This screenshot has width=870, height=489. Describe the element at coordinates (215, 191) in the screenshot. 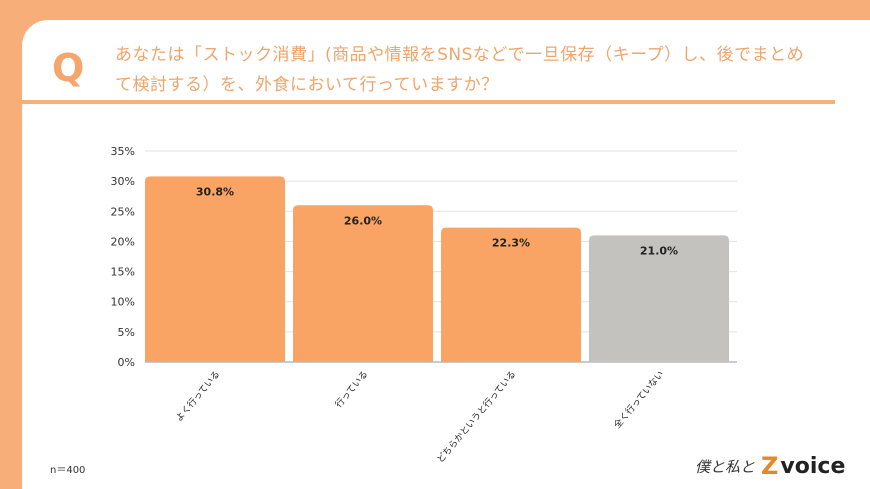

I see `data-label: 30.8%` at that location.